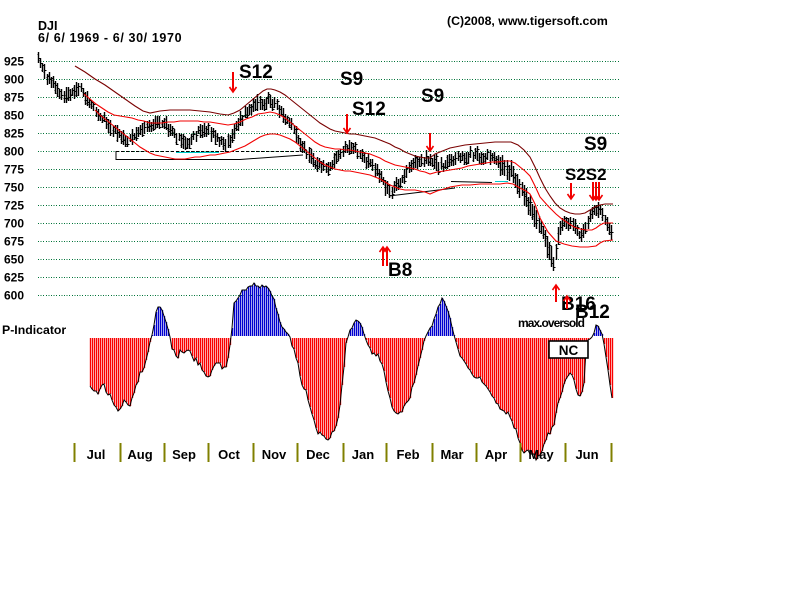  What do you see at coordinates (318, 454) in the screenshot?
I see `svg-text: Dec` at bounding box center [318, 454].